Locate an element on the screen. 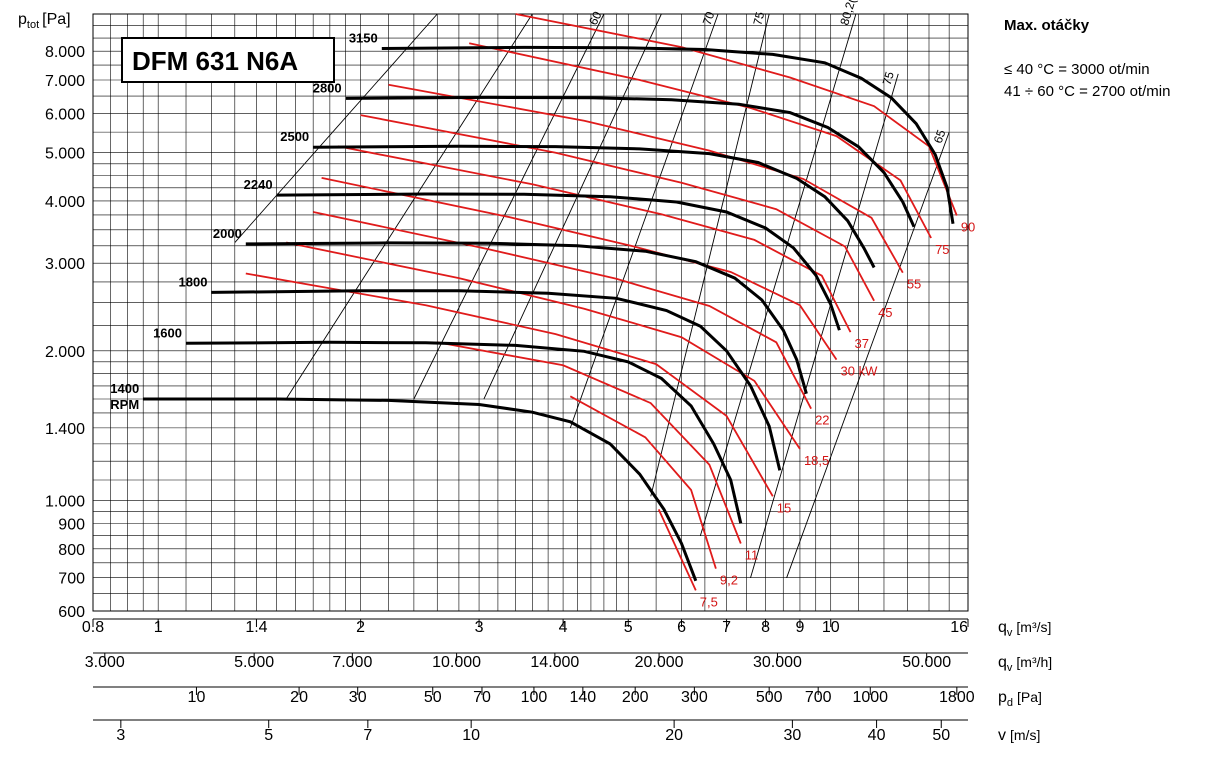  svg-text:ptot[Pa]: ptot [Pa] is located at coordinates (44, 21).